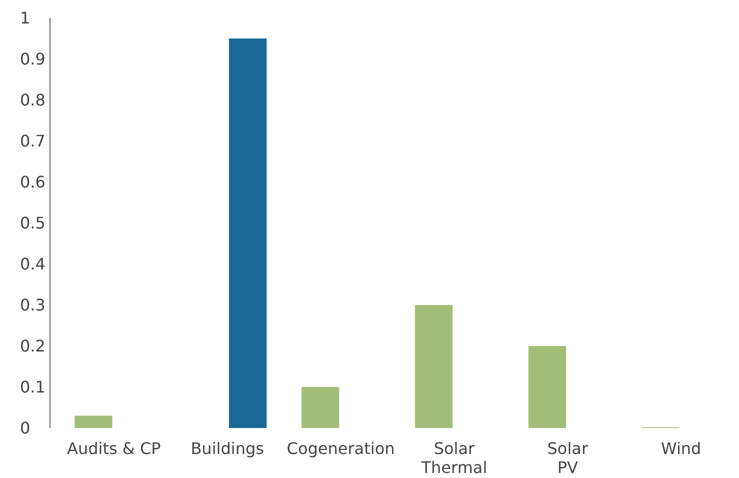  Describe the element at coordinates (454, 458) in the screenshot. I see `x-tick-label: Solar Thermal` at that location.